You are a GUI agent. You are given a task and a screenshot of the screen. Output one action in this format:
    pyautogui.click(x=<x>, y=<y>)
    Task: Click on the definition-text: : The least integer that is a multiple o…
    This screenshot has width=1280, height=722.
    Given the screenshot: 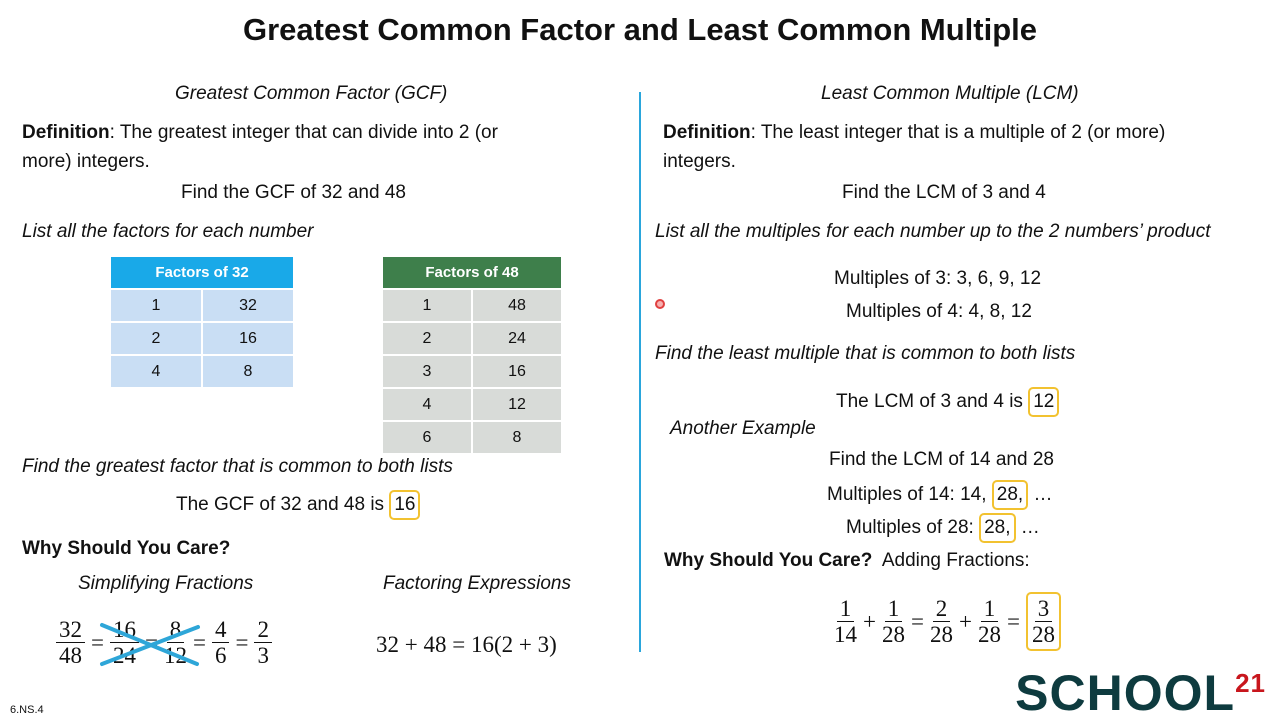 What is the action you would take?
    pyautogui.click(x=958, y=132)
    